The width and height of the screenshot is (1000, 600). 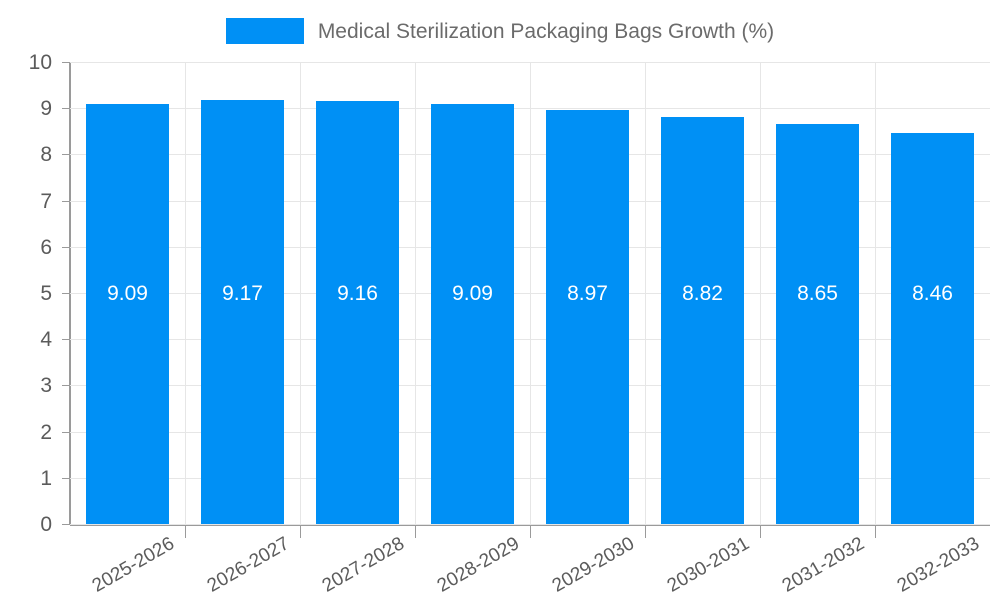 I want to click on x-tick-label: 2025-2026, so click(x=133, y=565).